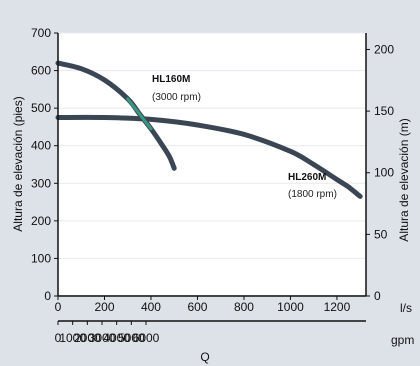 The image size is (420, 366). What do you see at coordinates (197, 307) in the screenshot?
I see `top-x-tick-label: 600` at bounding box center [197, 307].